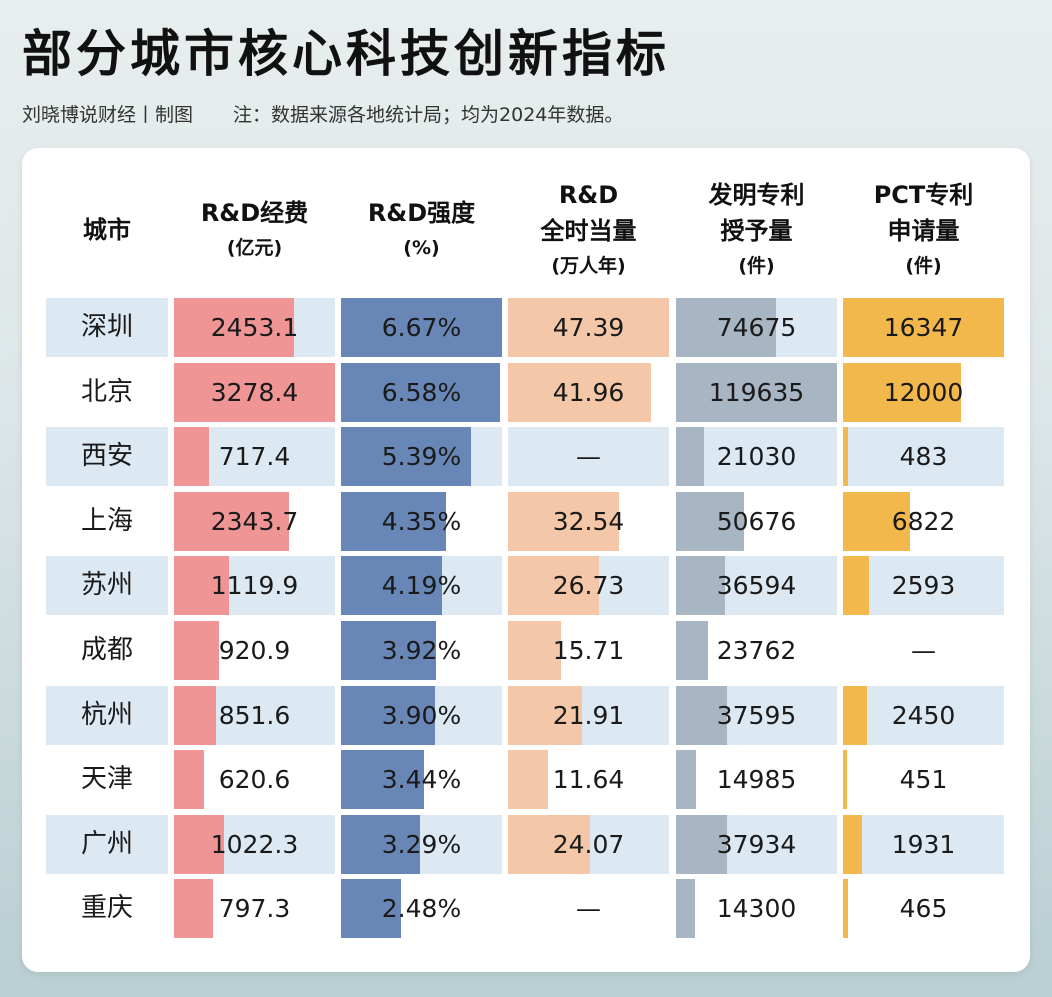  I want to click on cell-city: 杭州, so click(107, 715).